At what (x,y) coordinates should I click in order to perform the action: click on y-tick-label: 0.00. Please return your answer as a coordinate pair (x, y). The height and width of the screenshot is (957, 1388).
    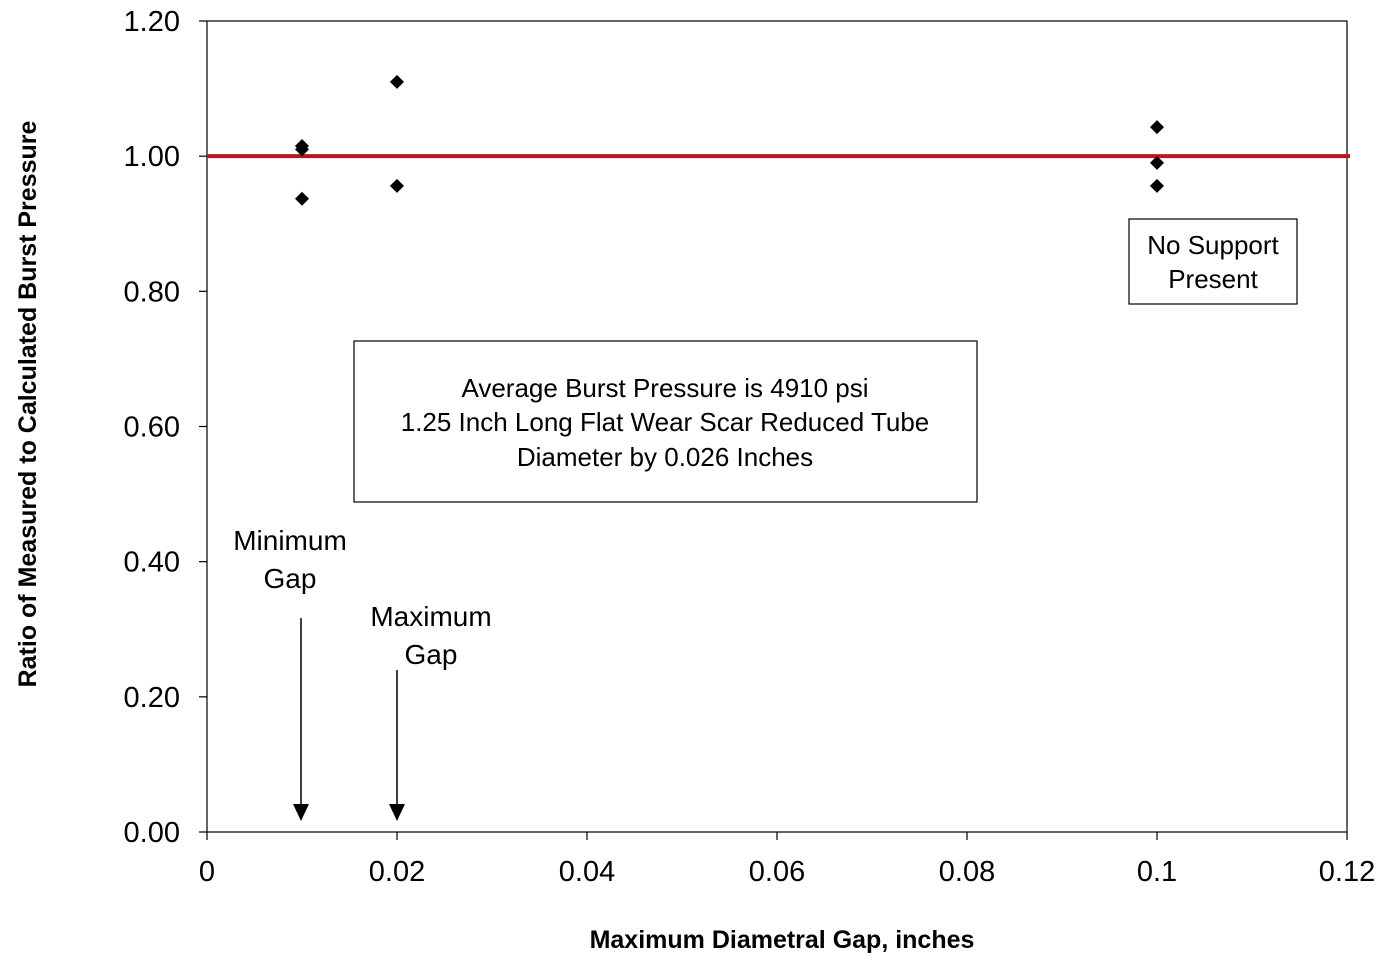
    Looking at the image, I should click on (152, 833).